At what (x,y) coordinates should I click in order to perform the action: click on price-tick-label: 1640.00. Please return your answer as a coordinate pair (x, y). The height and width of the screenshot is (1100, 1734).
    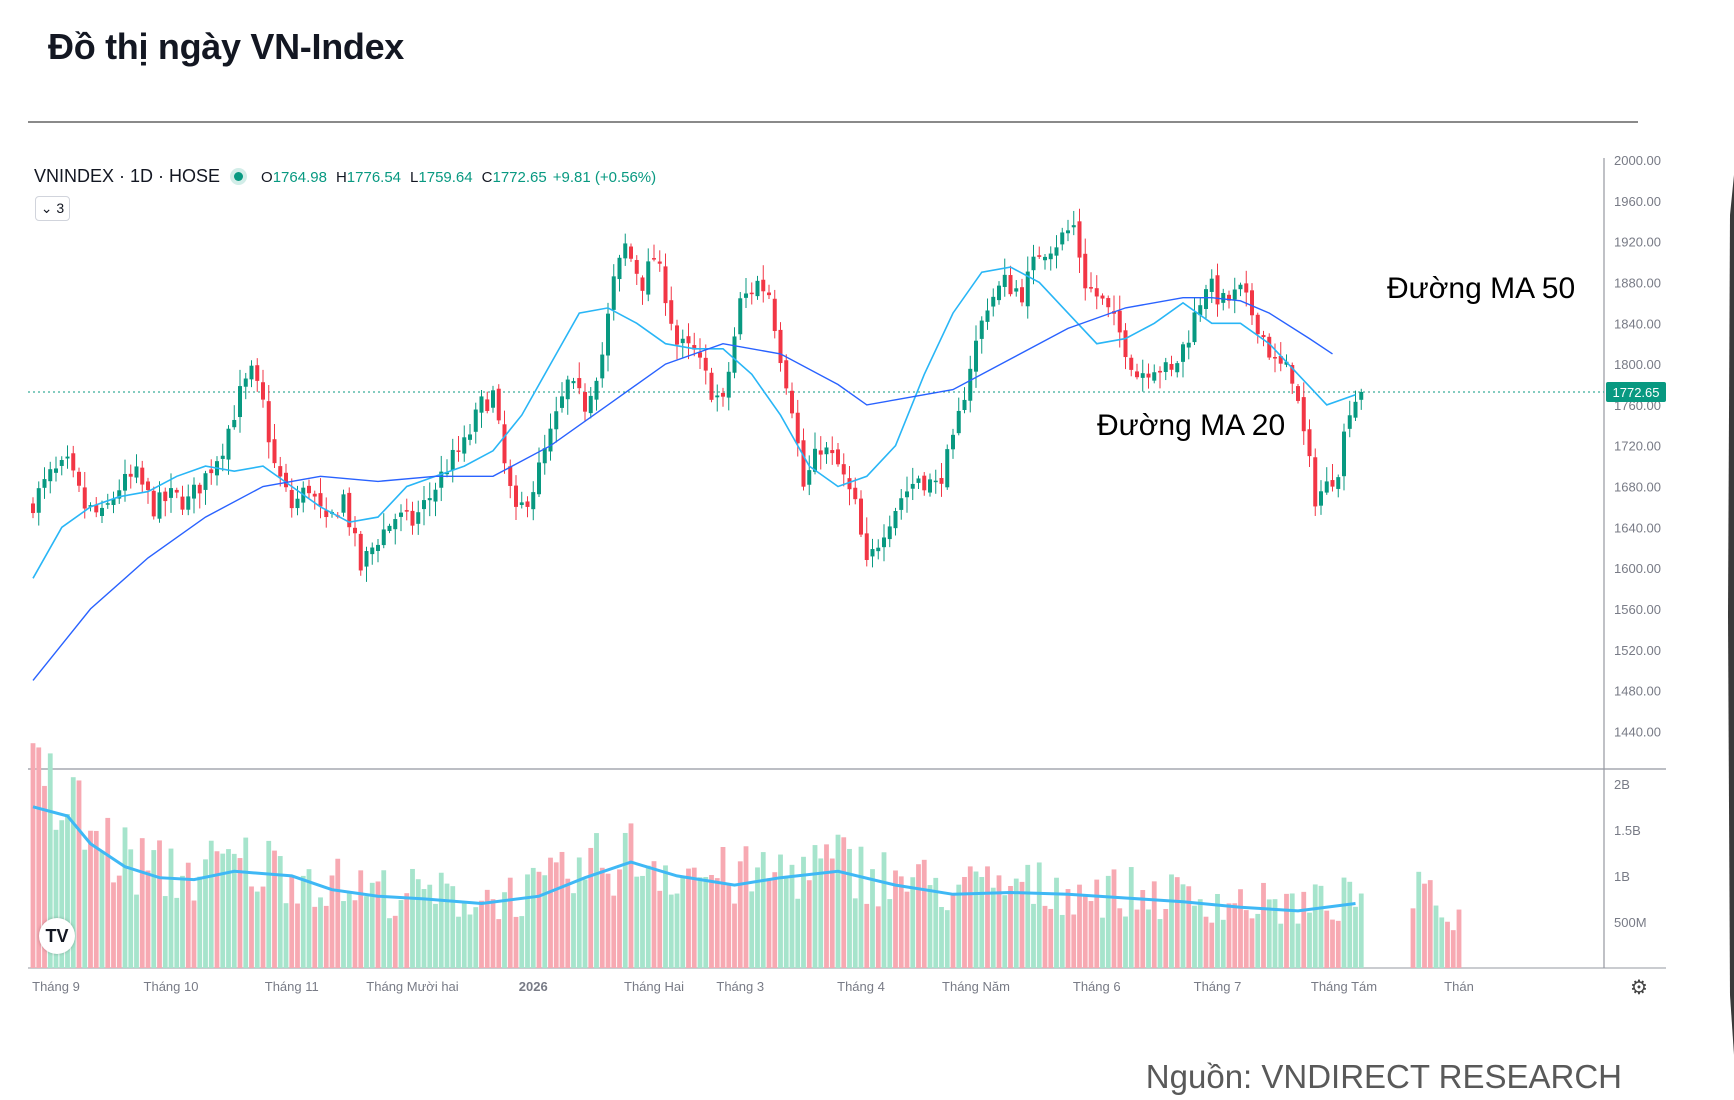
    Looking at the image, I should click on (1637, 527).